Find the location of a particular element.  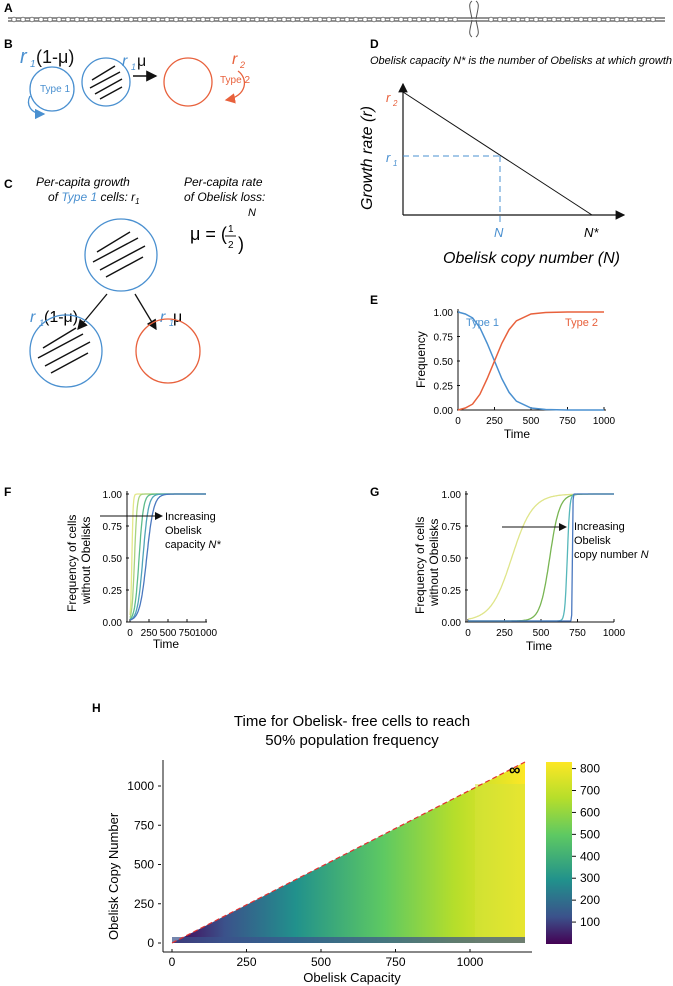

b-r2-sub: 2 is located at coordinates (242, 65).